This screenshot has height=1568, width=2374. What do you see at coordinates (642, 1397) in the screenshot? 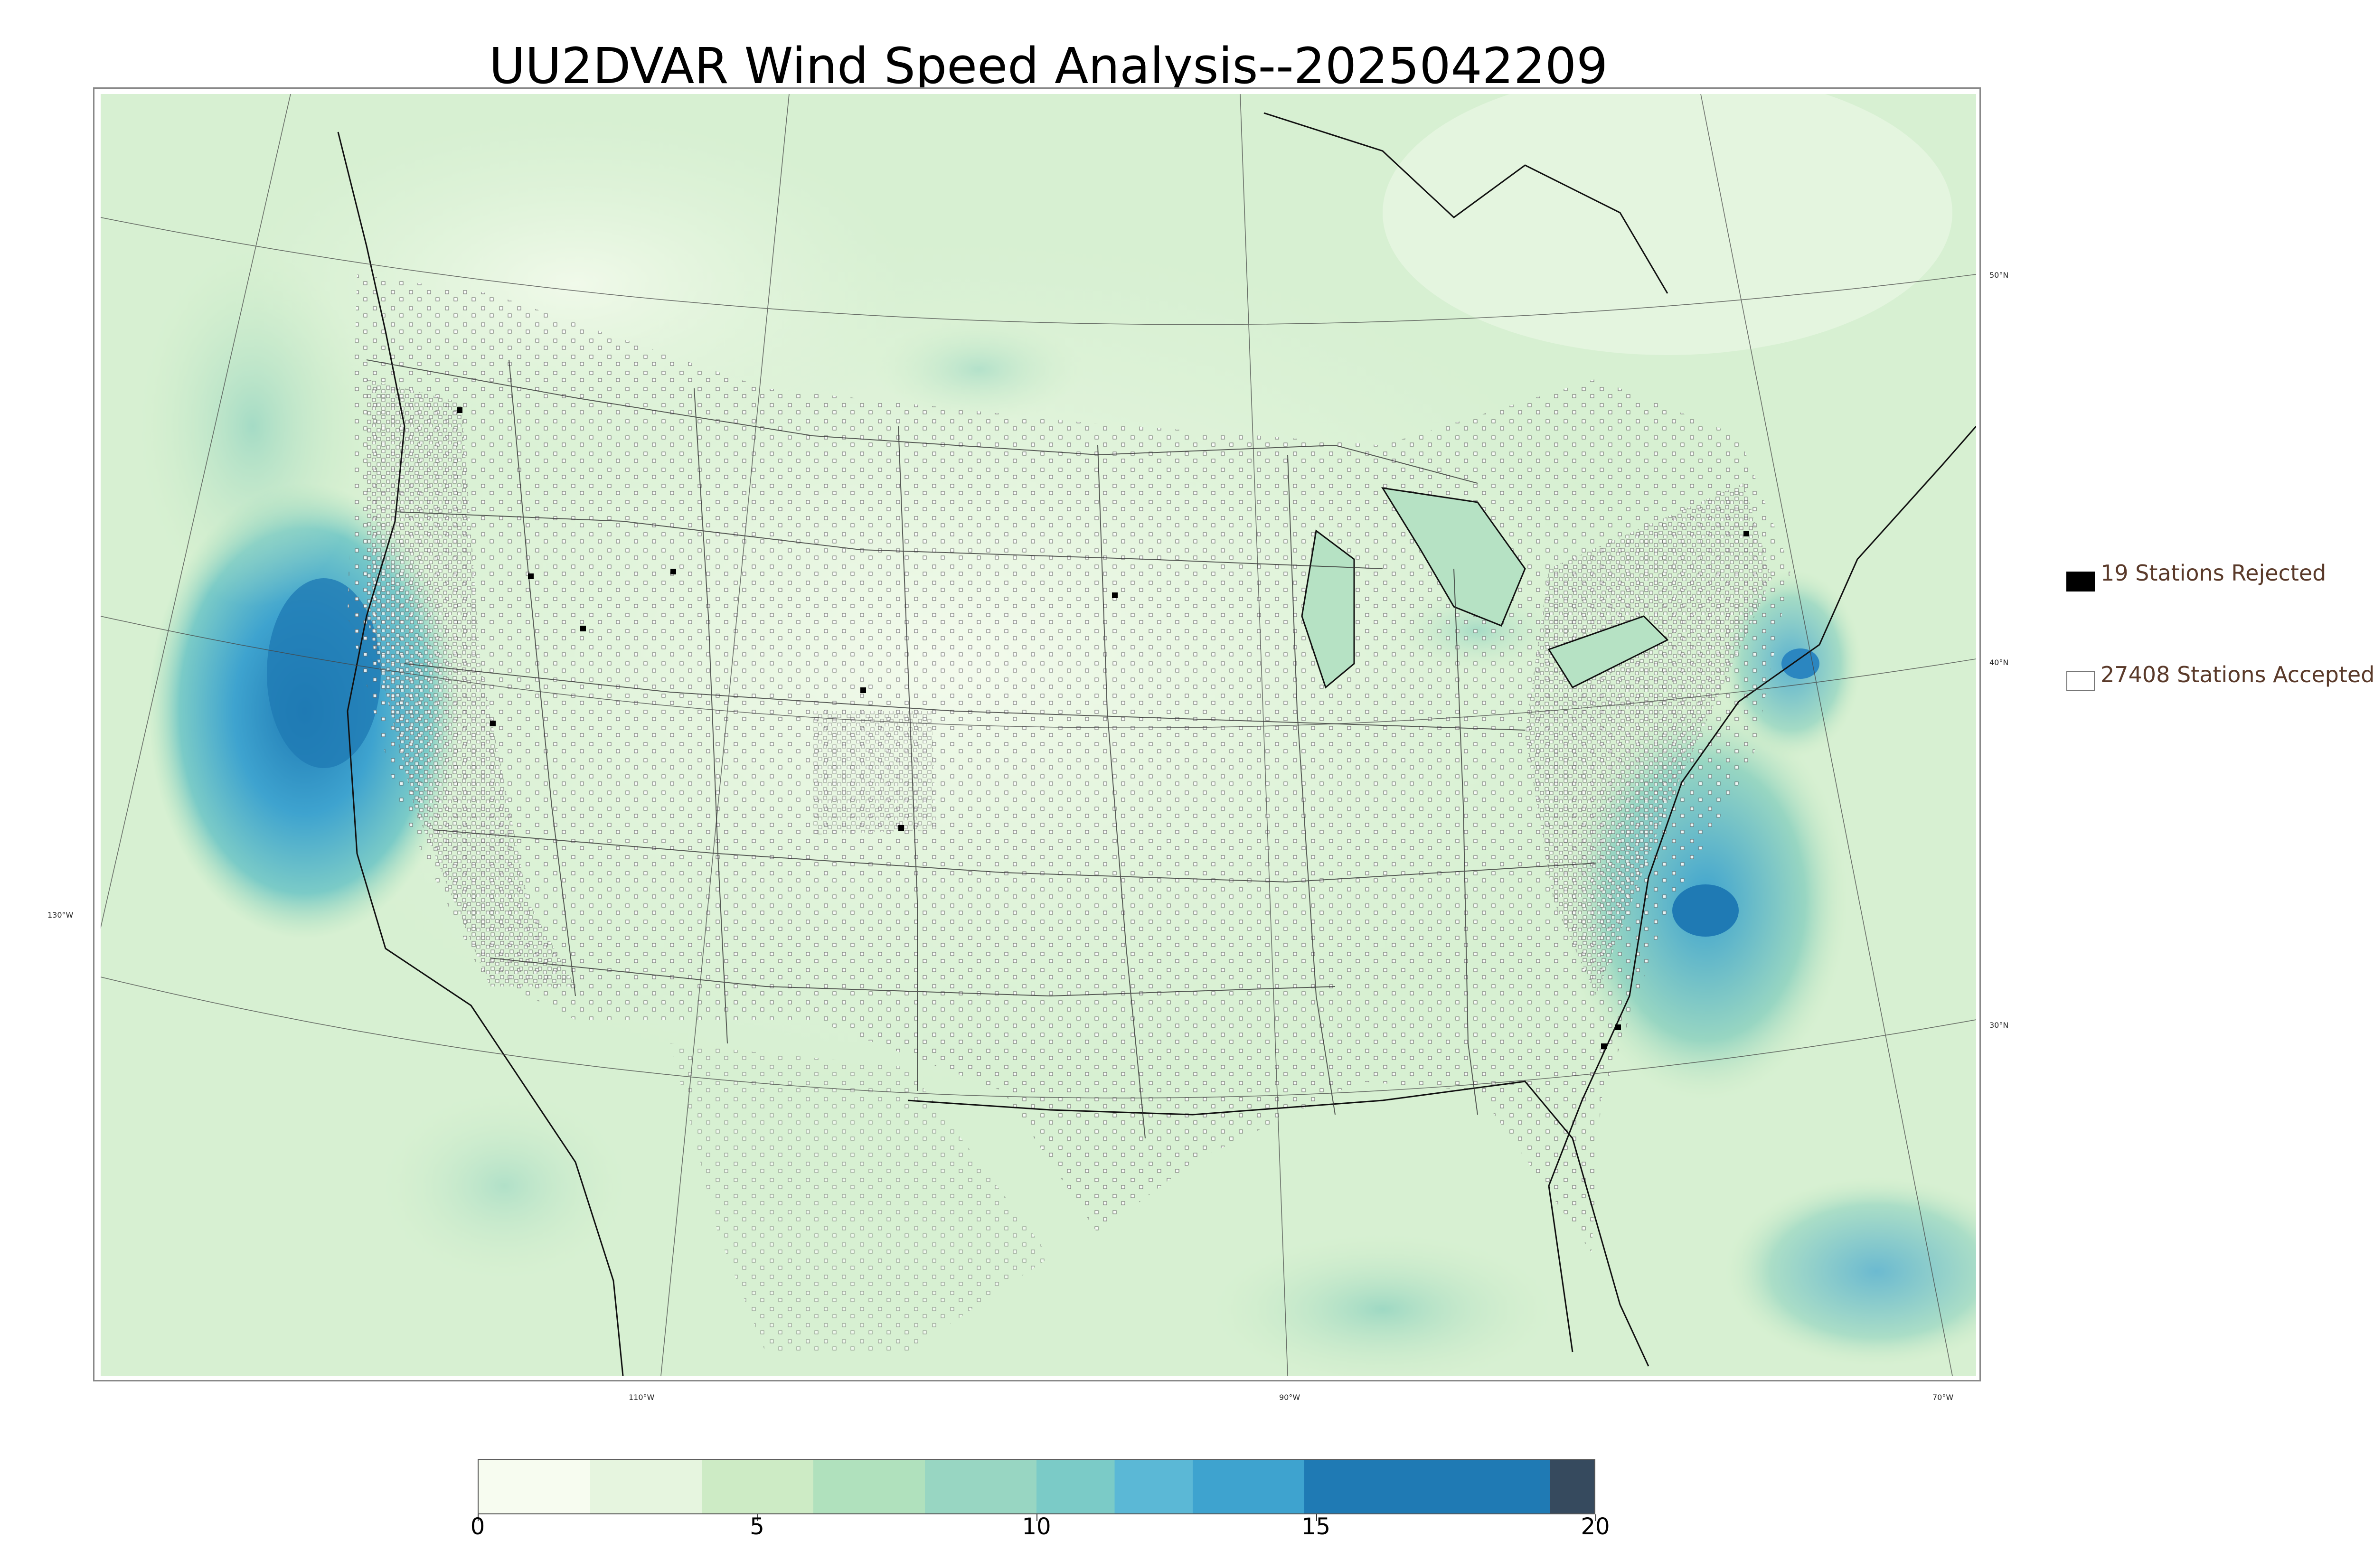
I see `lon-label-110w: 110°W` at bounding box center [642, 1397].